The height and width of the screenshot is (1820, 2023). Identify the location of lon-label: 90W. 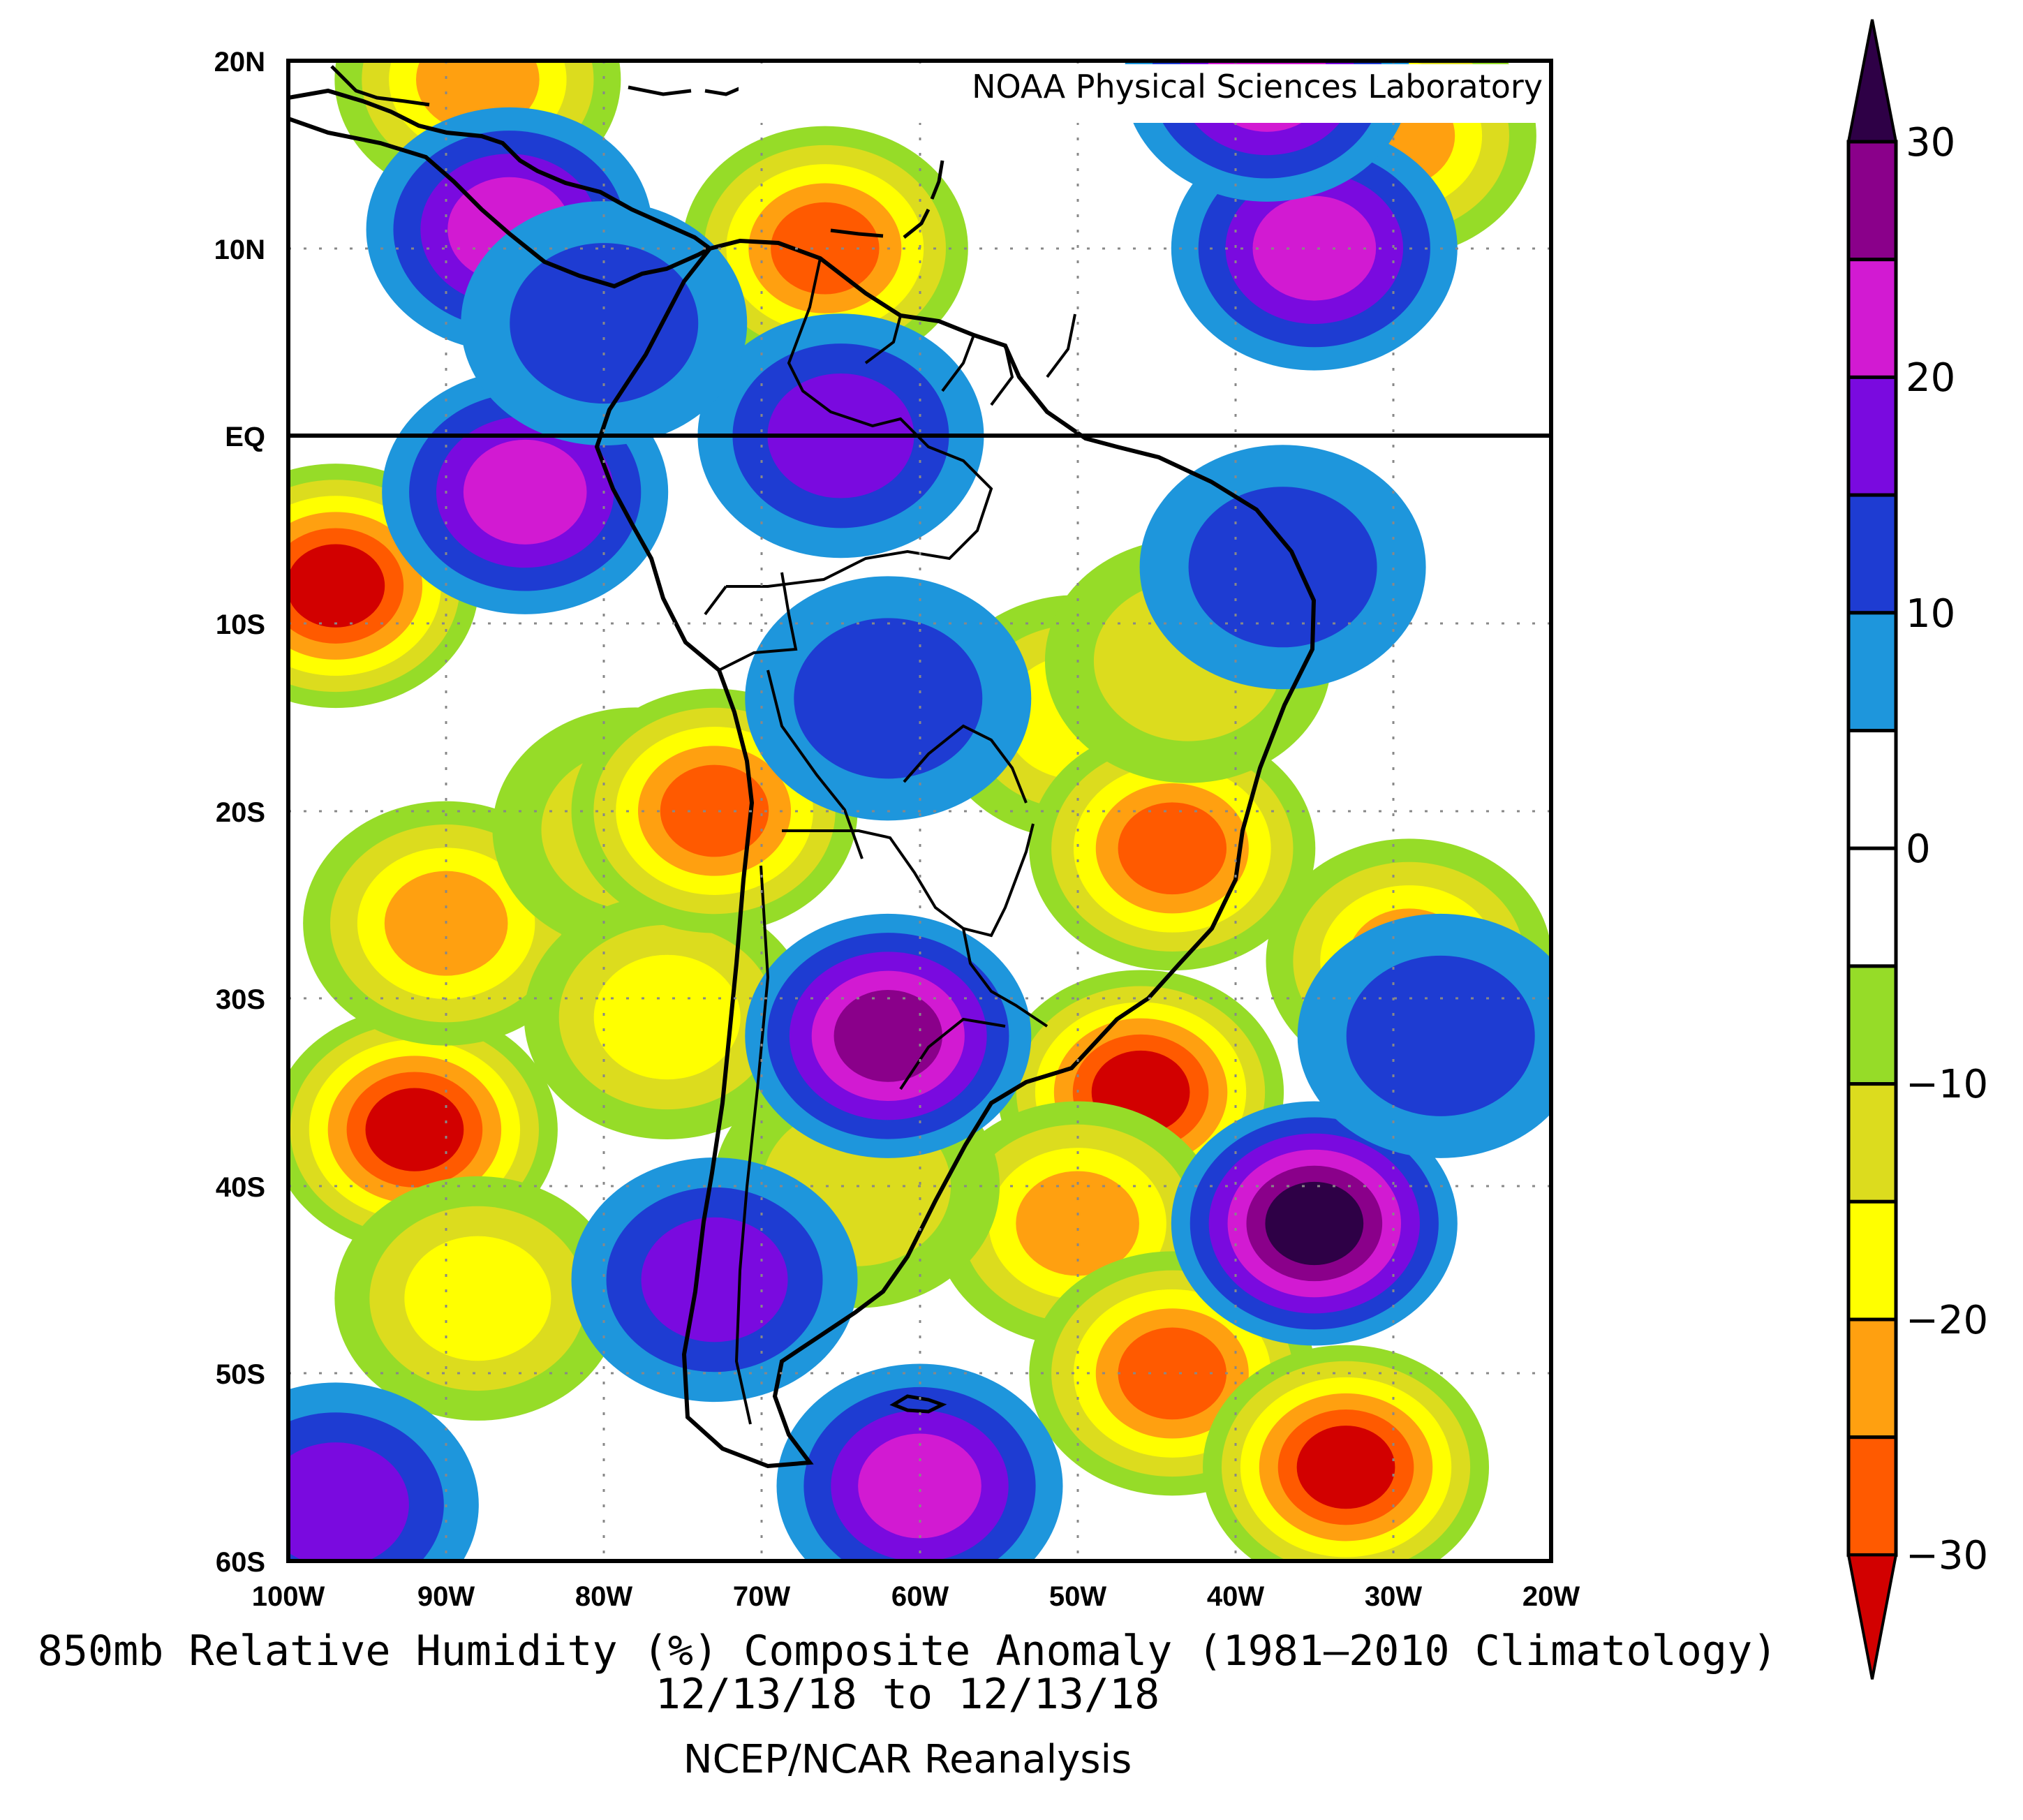
(446, 1596).